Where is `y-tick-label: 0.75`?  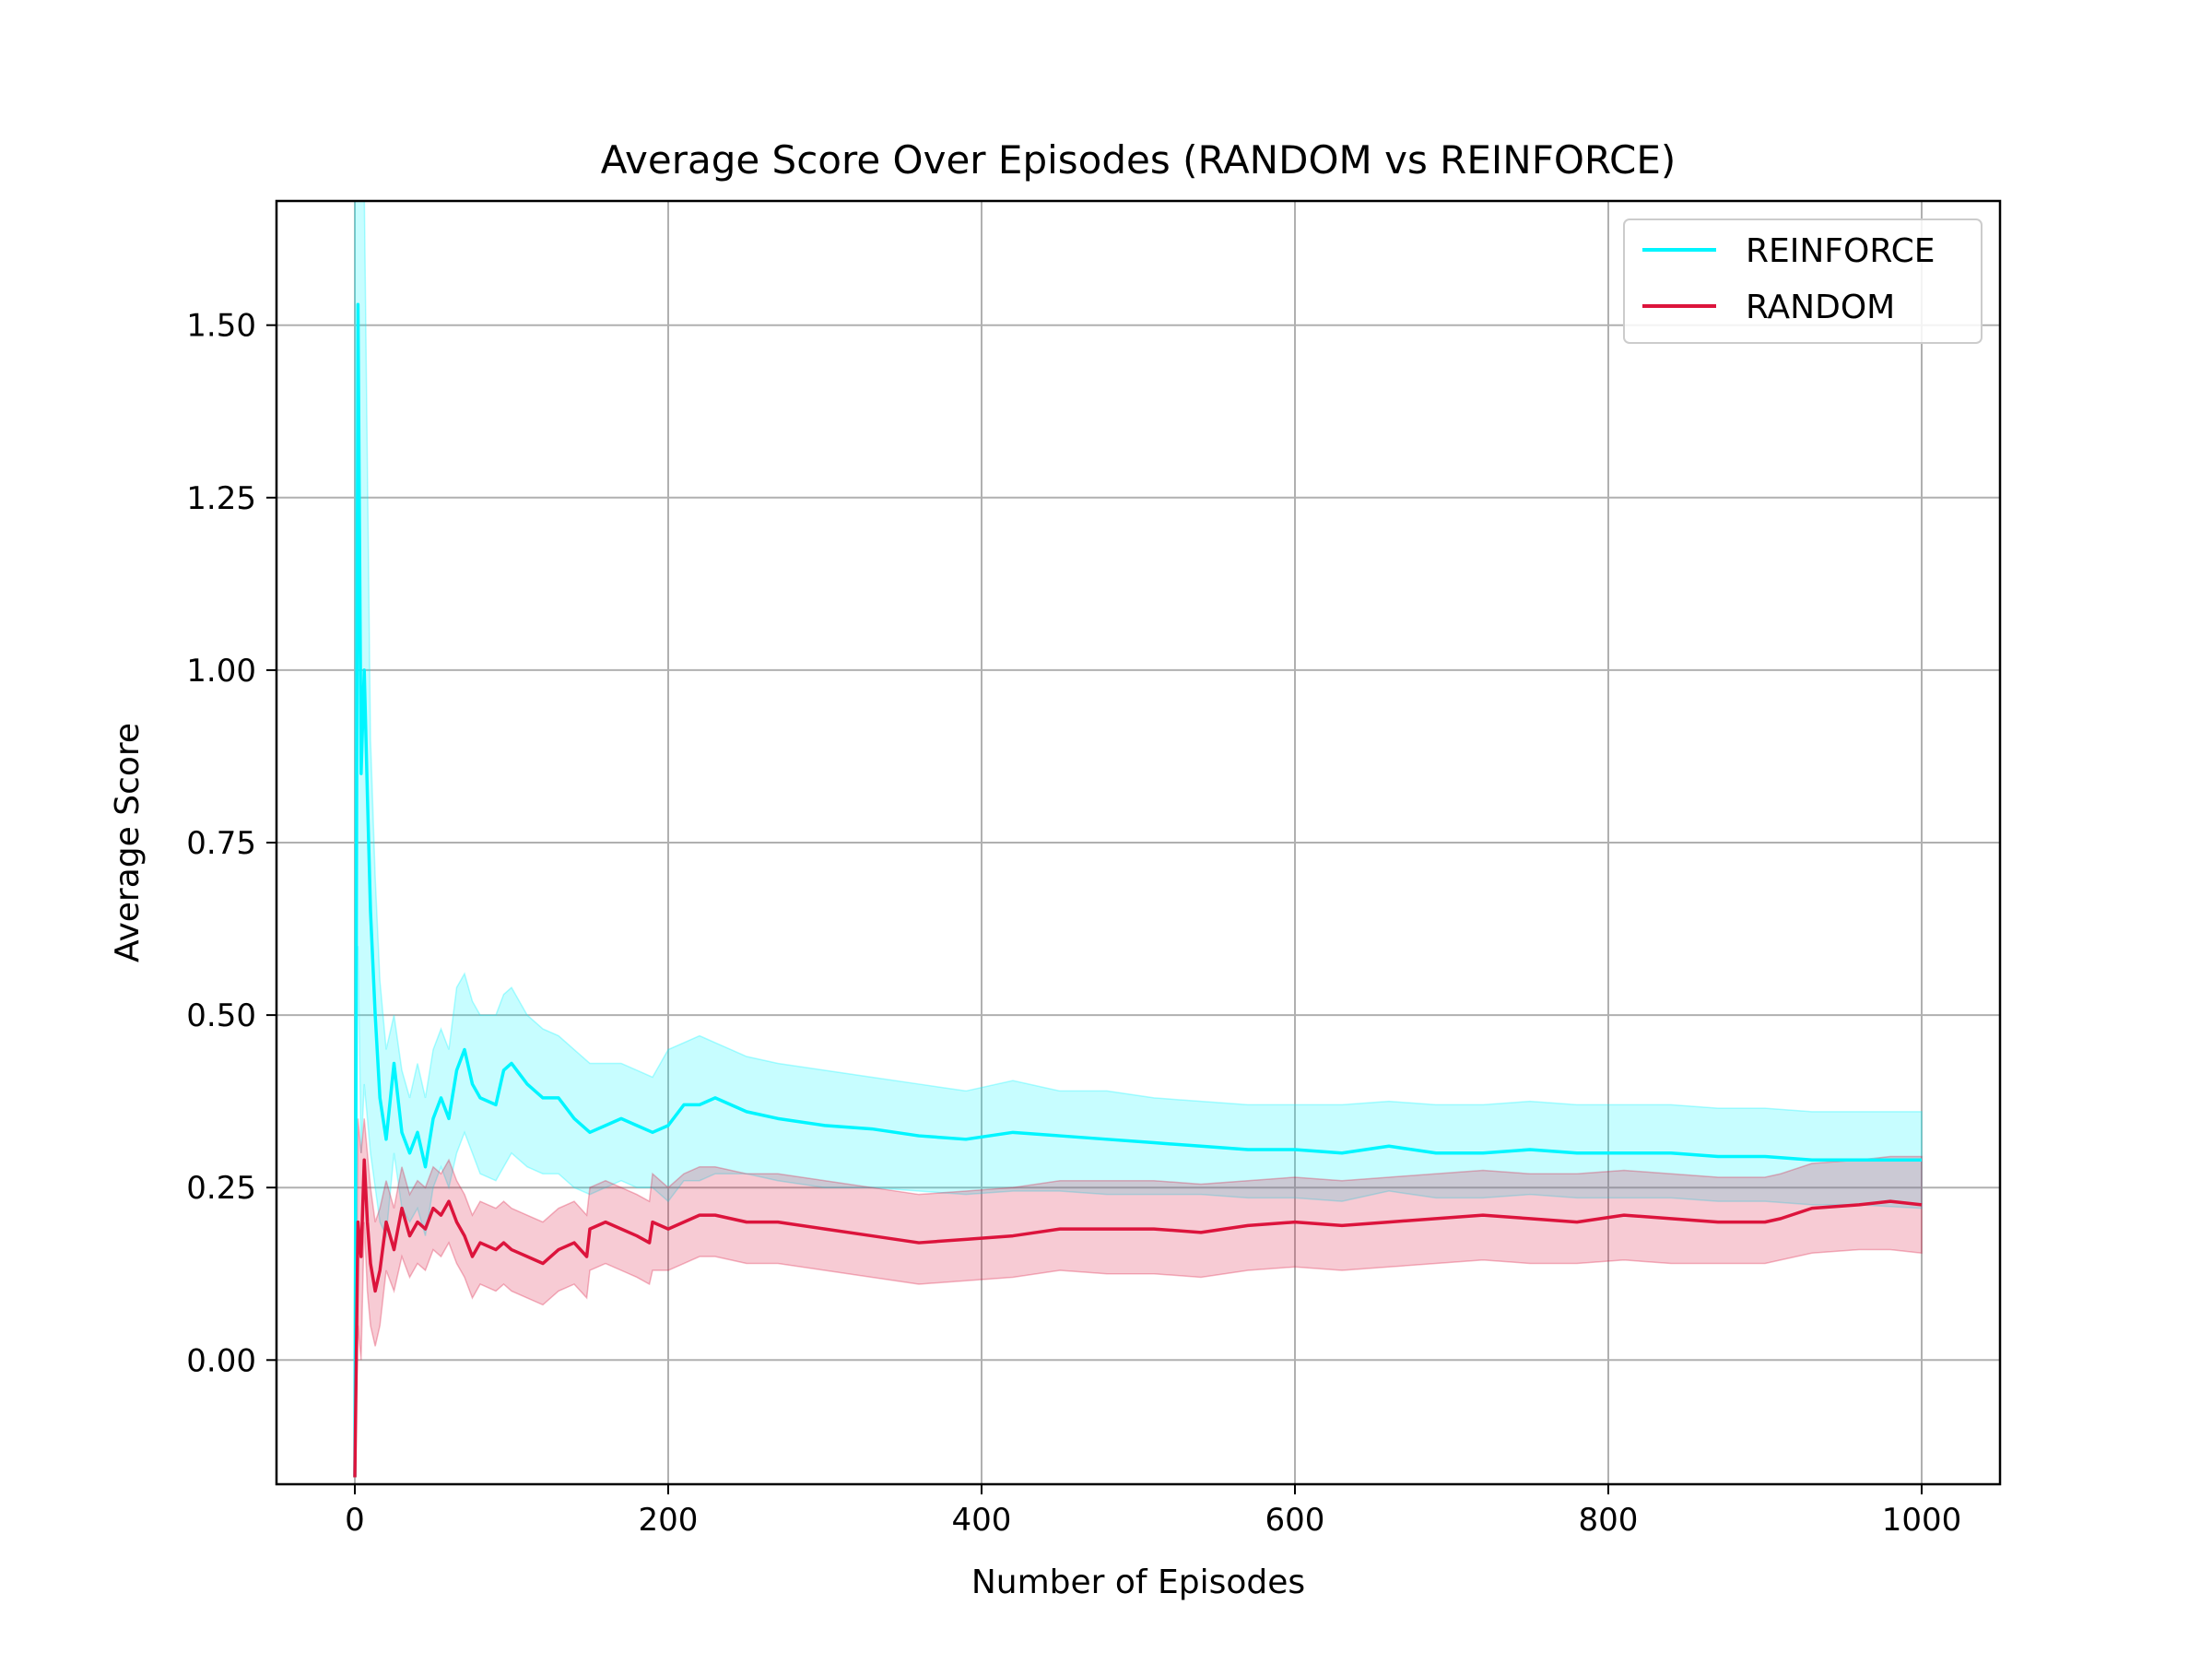 y-tick-label: 0.75 is located at coordinates (221, 843).